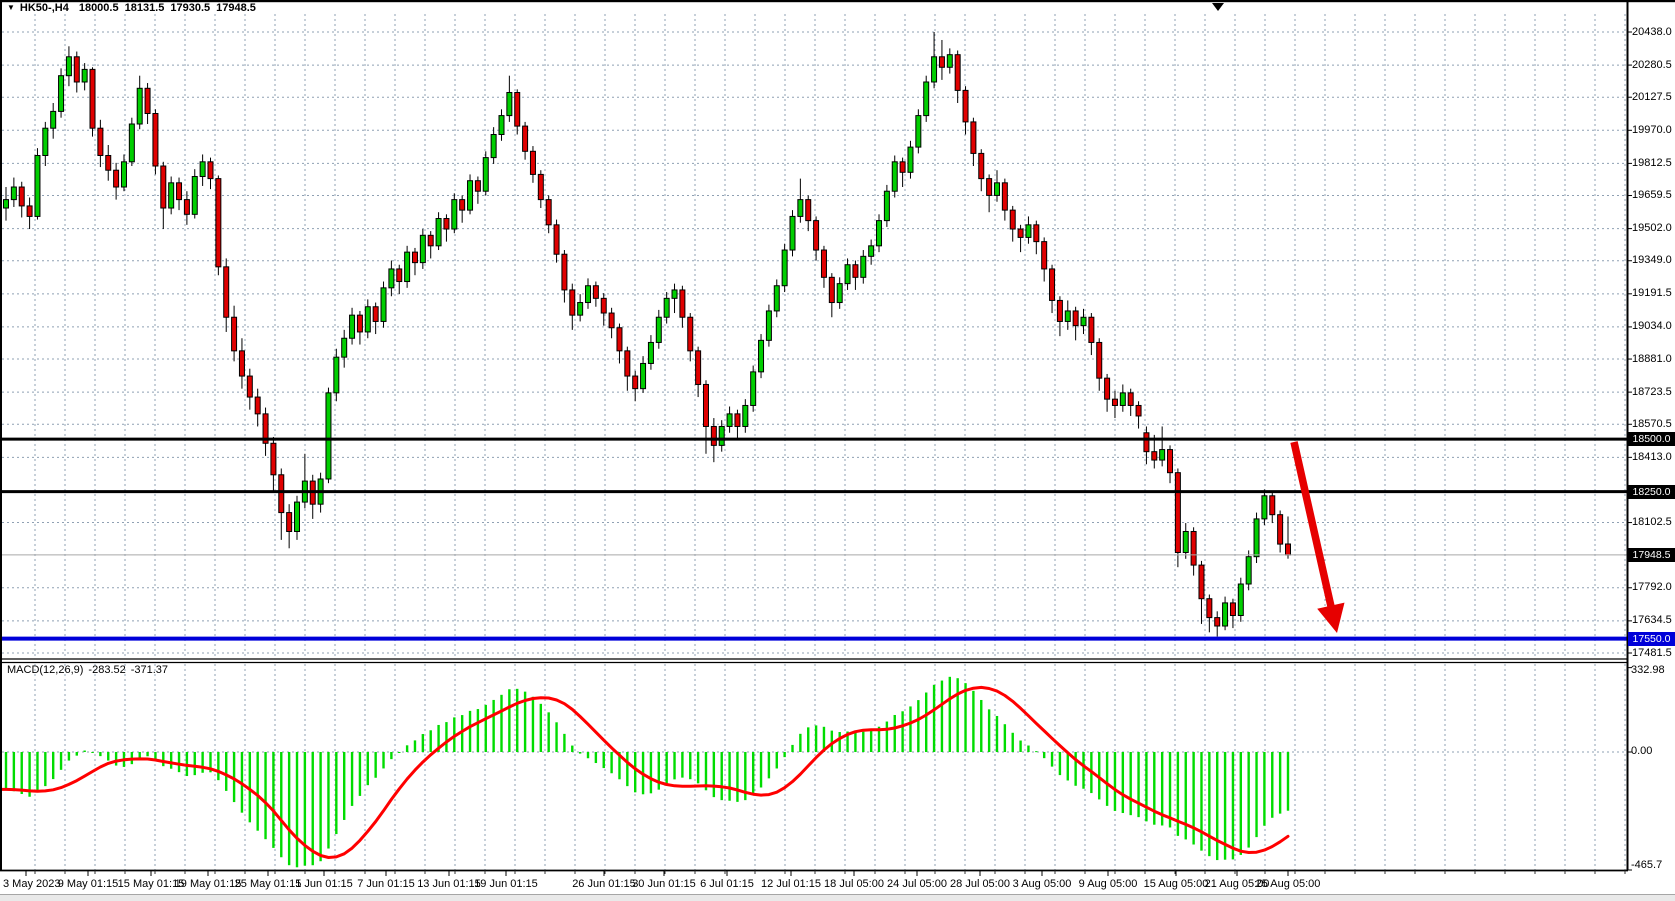  I want to click on date-label: 18 Jul 05:00, so click(854, 884).